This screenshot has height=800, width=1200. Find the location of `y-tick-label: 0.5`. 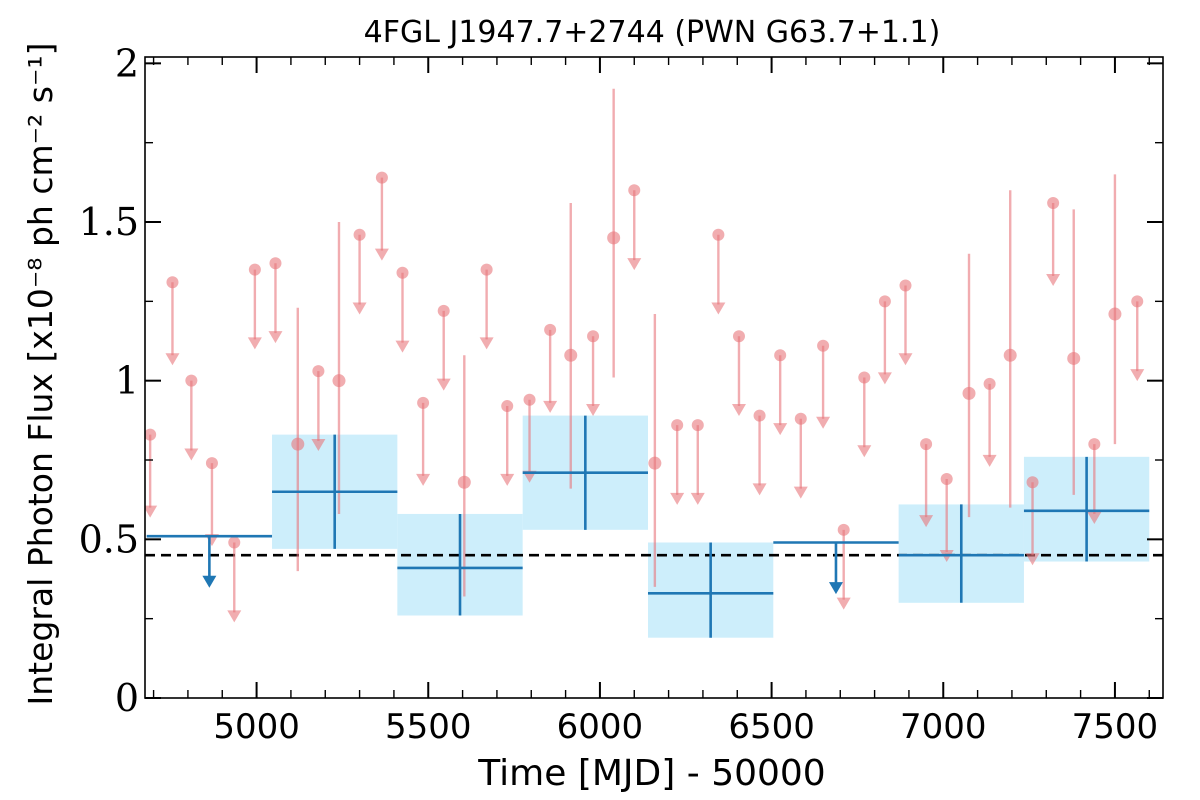

y-tick-label: 0.5 is located at coordinates (109, 539).